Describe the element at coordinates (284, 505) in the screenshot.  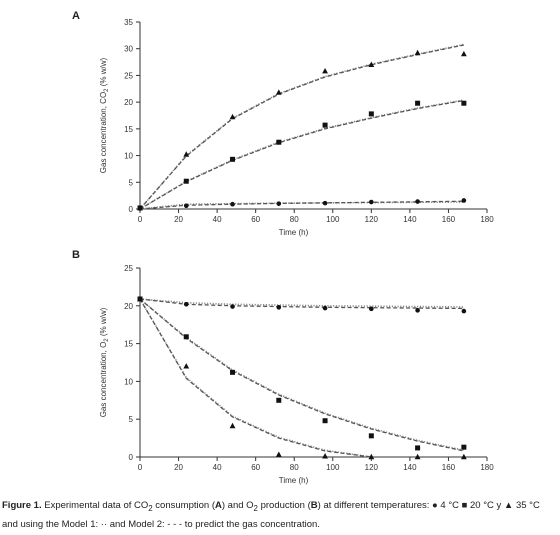
I see `caption-text-4: production (` at that location.